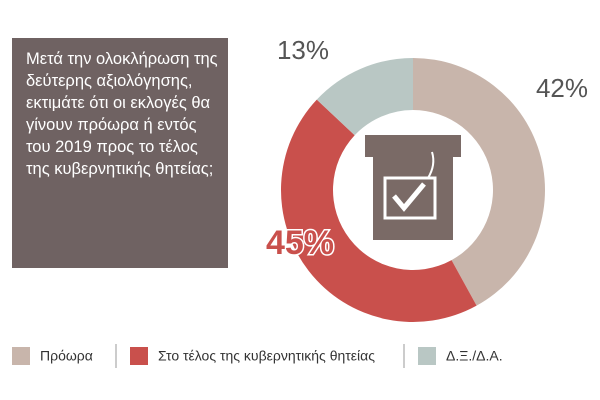  Describe the element at coordinates (562, 88) in the screenshot. I see `value-label: 42%` at that location.